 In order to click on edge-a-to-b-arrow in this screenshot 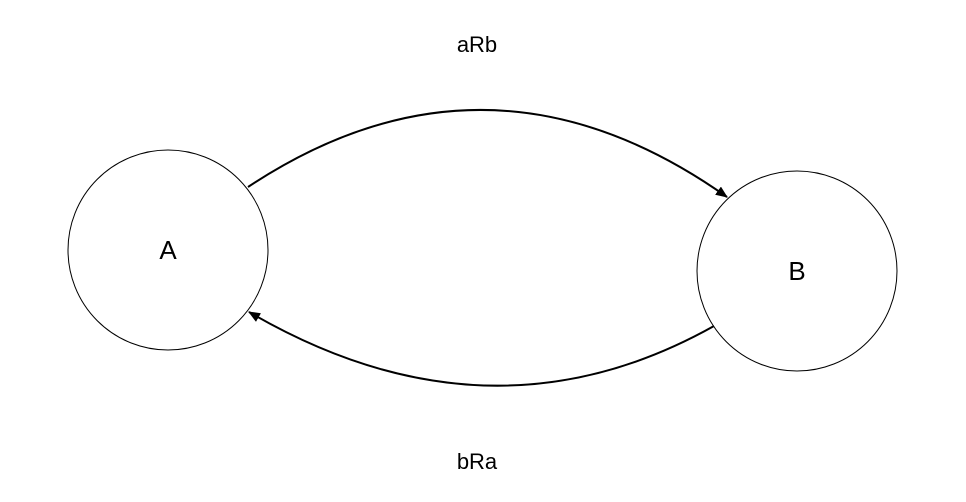, I will do `click(487, 153)`.